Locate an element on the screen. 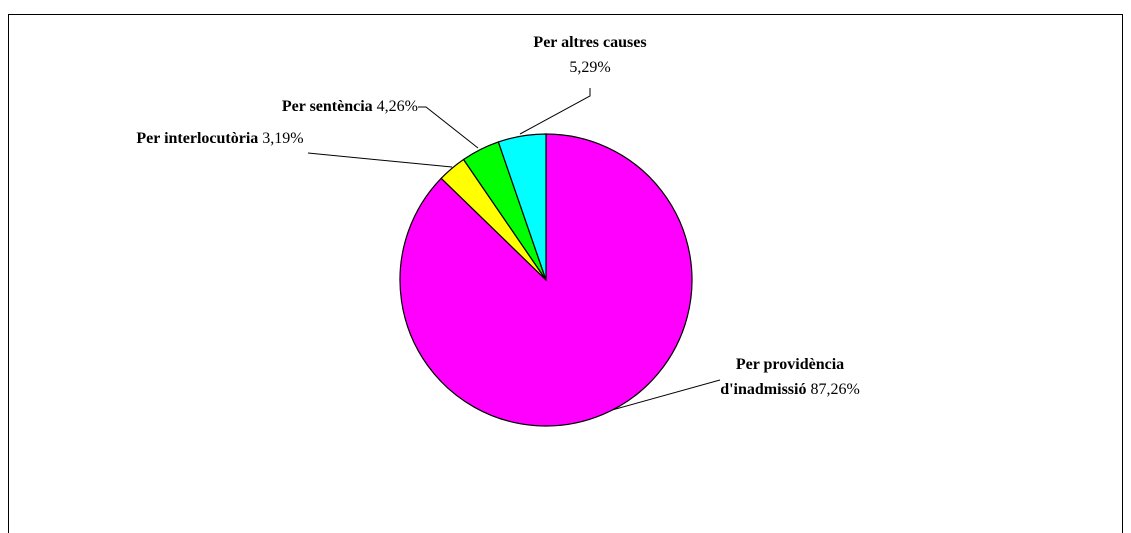 The height and width of the screenshot is (533, 1131). slice-label: Per providència d'inadmissió 87,26% is located at coordinates (790, 377).